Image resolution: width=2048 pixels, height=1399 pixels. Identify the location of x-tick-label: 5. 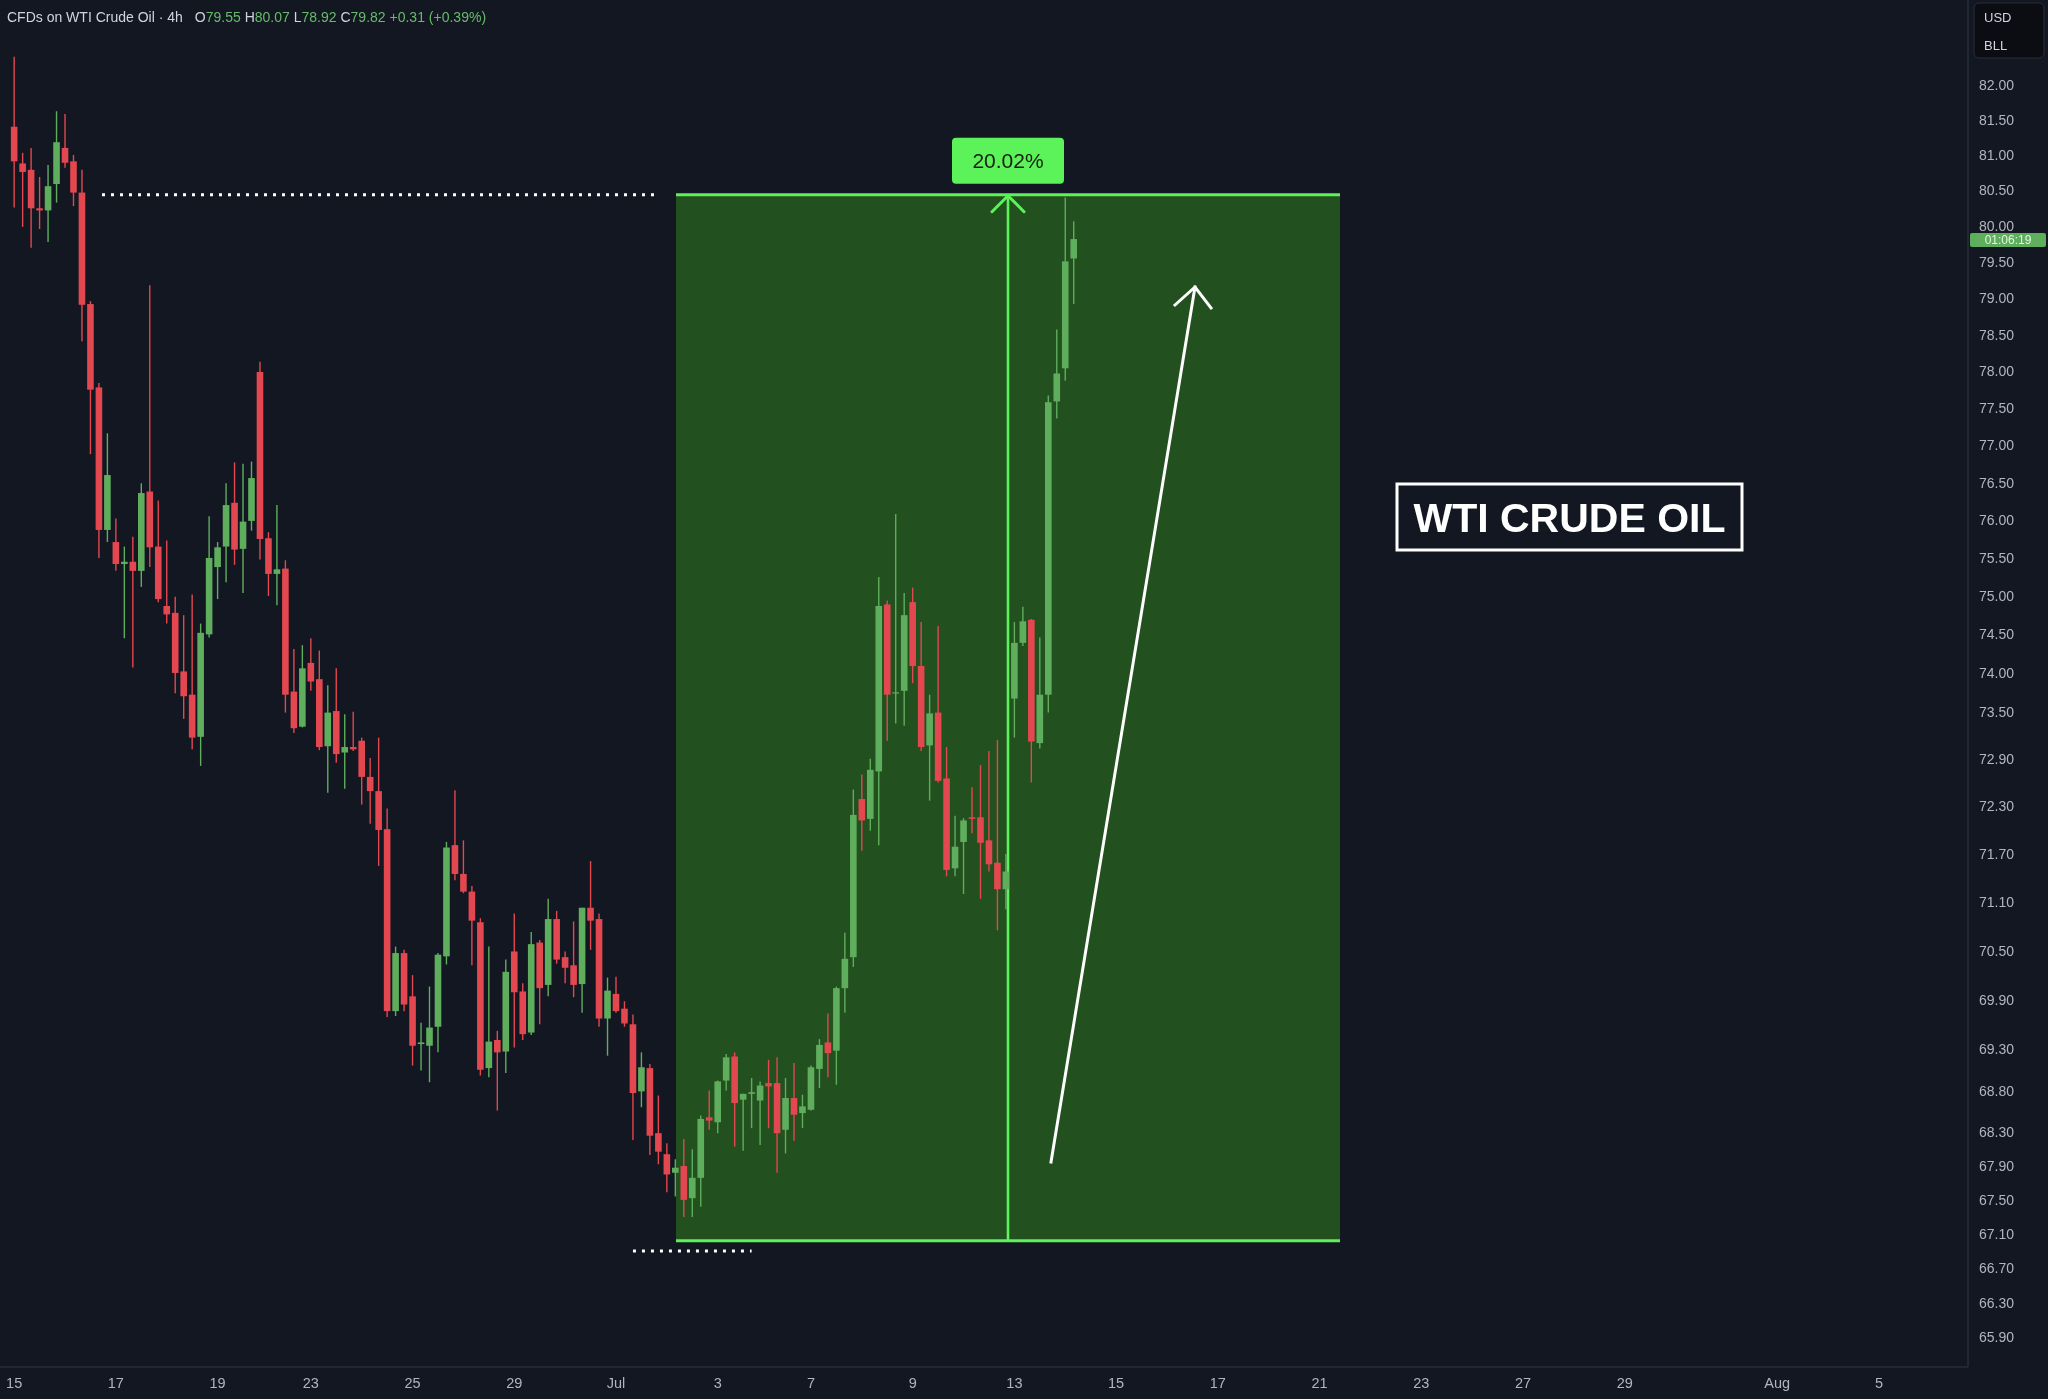
(1879, 1383).